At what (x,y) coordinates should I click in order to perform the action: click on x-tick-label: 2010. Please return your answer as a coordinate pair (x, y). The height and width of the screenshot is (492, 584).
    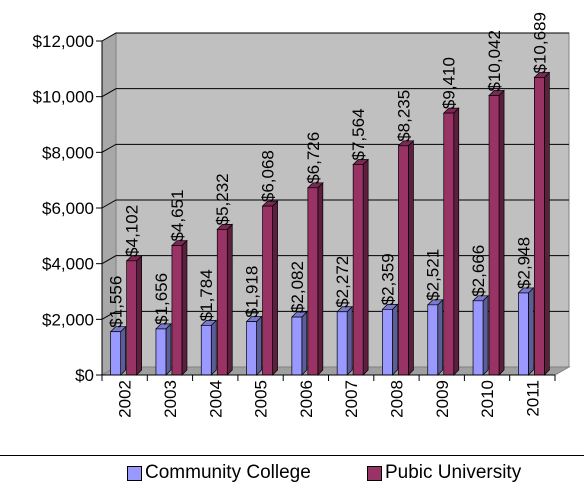
    Looking at the image, I should click on (487, 399).